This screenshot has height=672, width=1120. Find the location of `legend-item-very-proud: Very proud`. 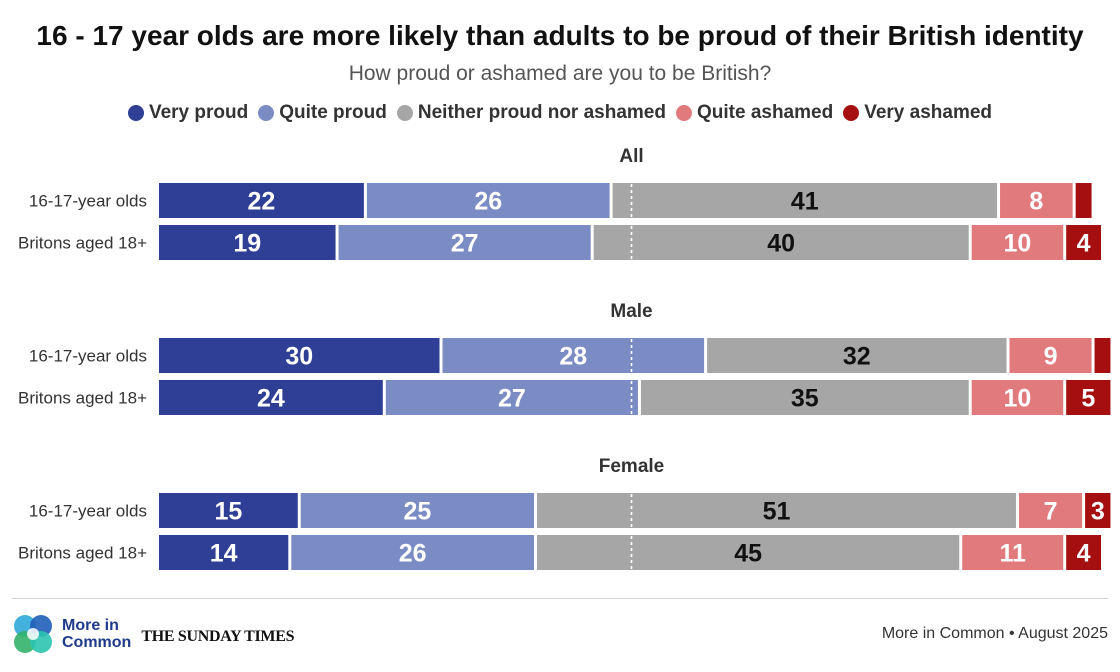

legend-item-very-proud: Very proud is located at coordinates (188, 113).